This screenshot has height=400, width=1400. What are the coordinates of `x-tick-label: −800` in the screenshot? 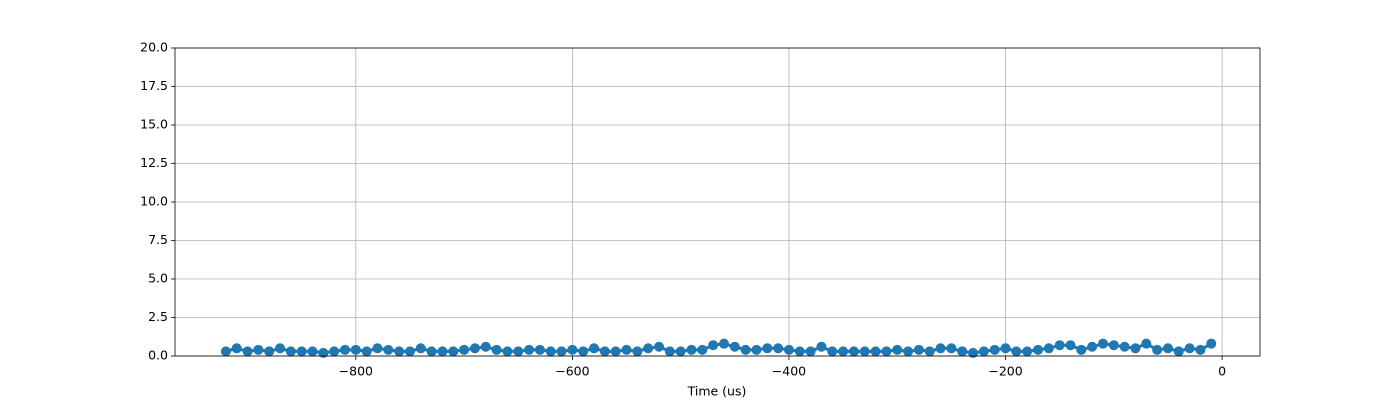 It's located at (356, 371).